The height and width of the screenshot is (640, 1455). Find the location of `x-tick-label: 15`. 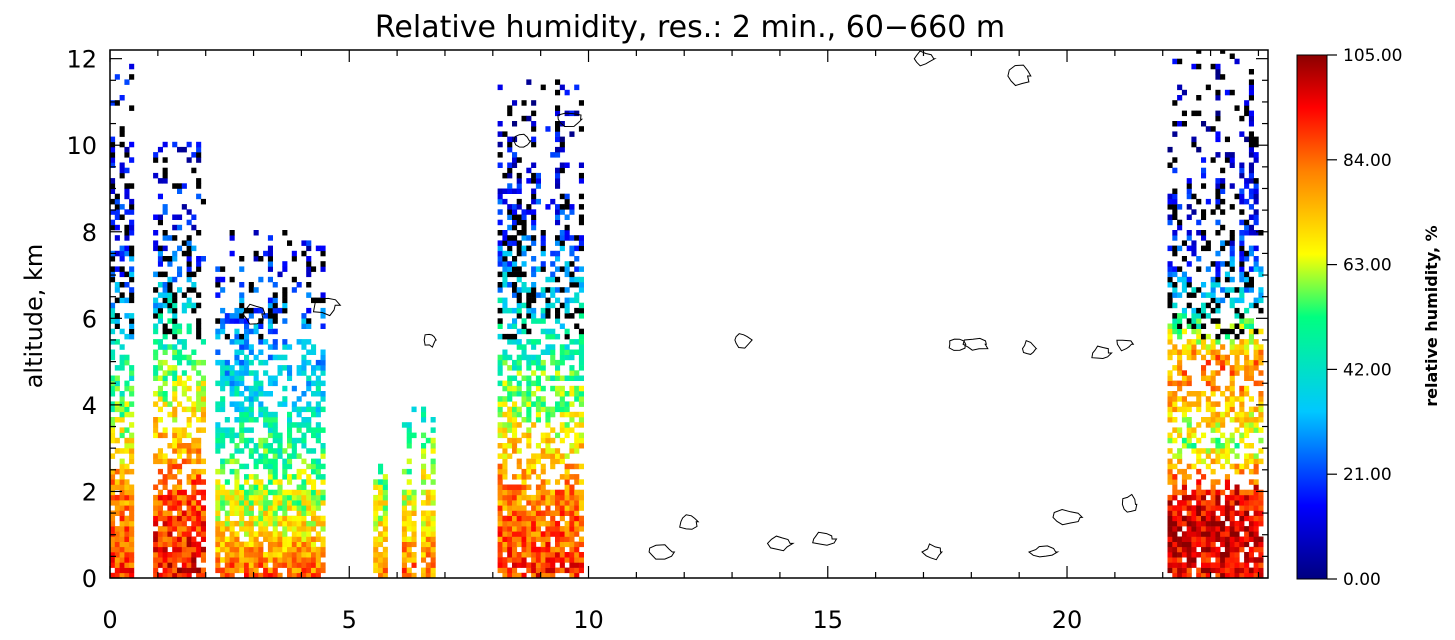

x-tick-label: 15 is located at coordinates (827, 620).